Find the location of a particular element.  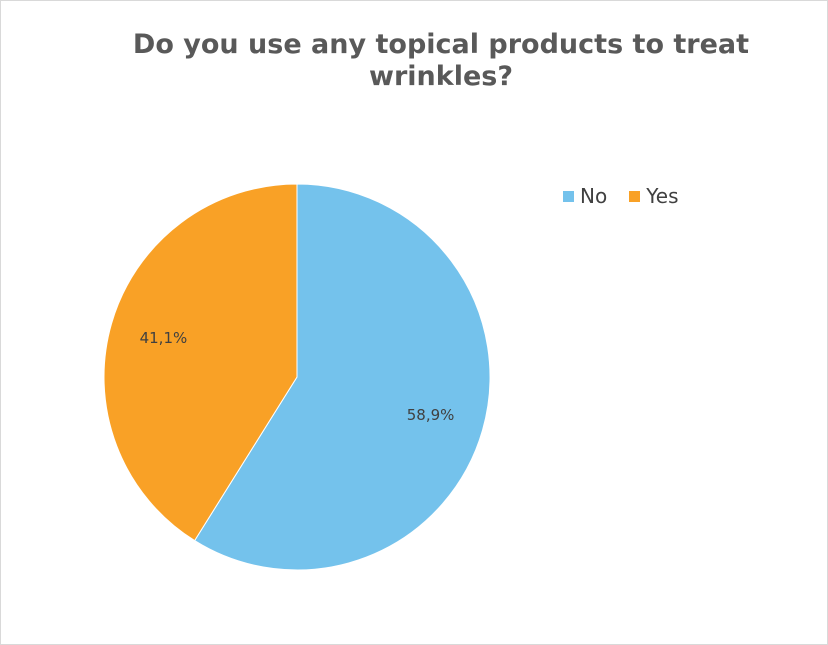

legend-item-no: No is located at coordinates (585, 196).